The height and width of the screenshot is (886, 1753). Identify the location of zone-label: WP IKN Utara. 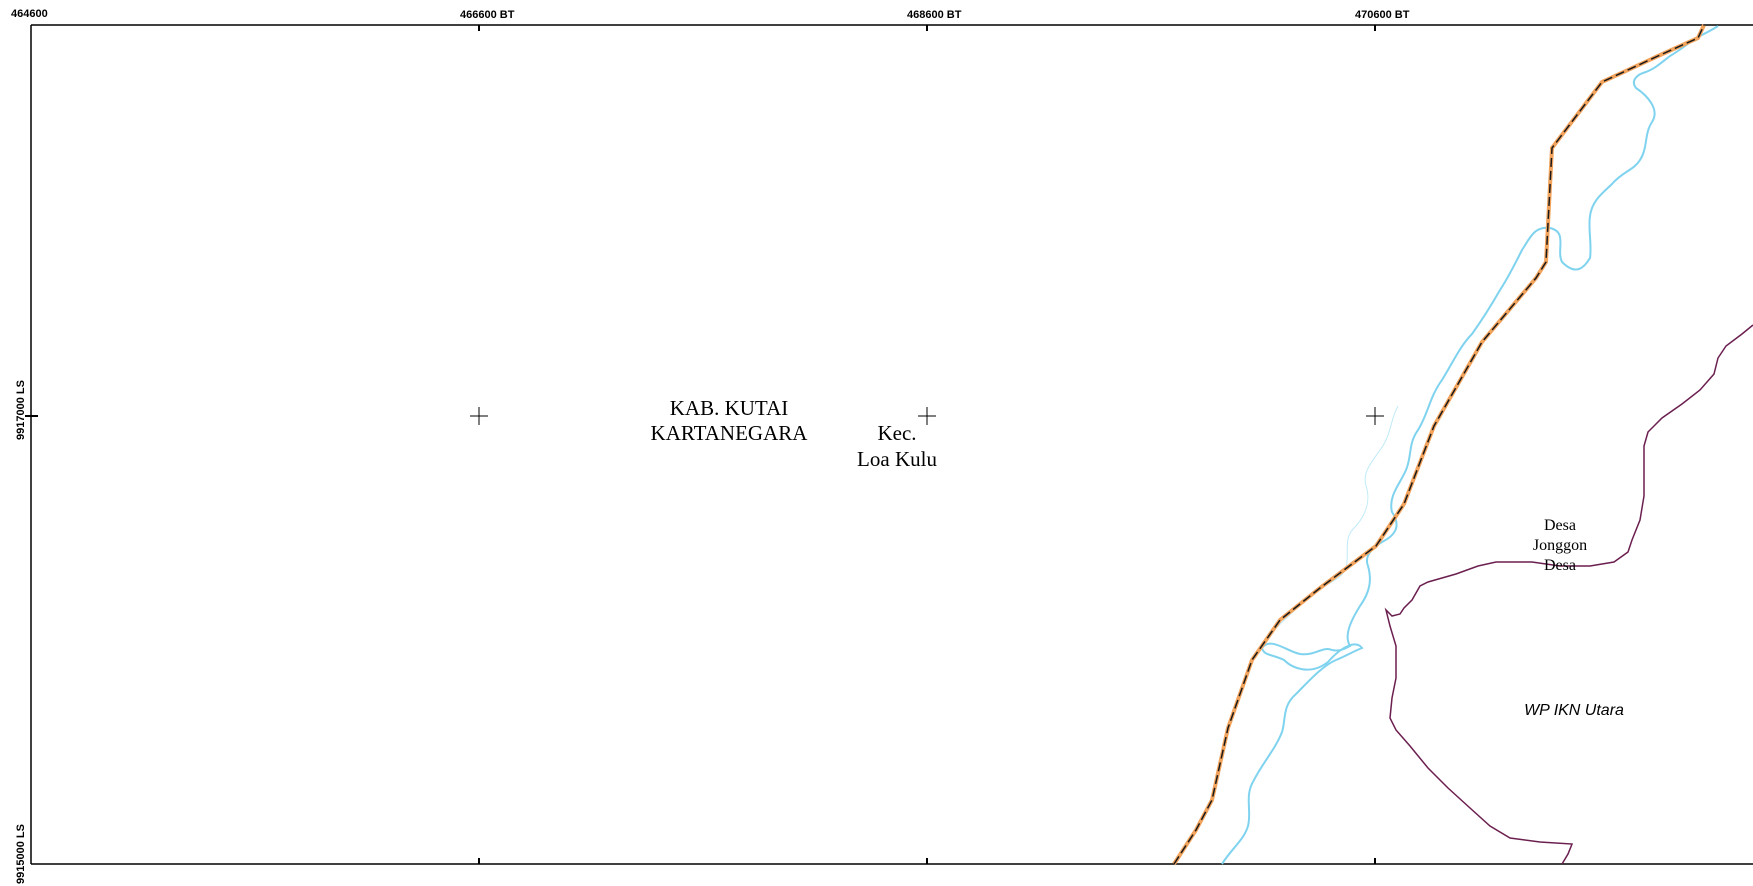
(1574, 710).